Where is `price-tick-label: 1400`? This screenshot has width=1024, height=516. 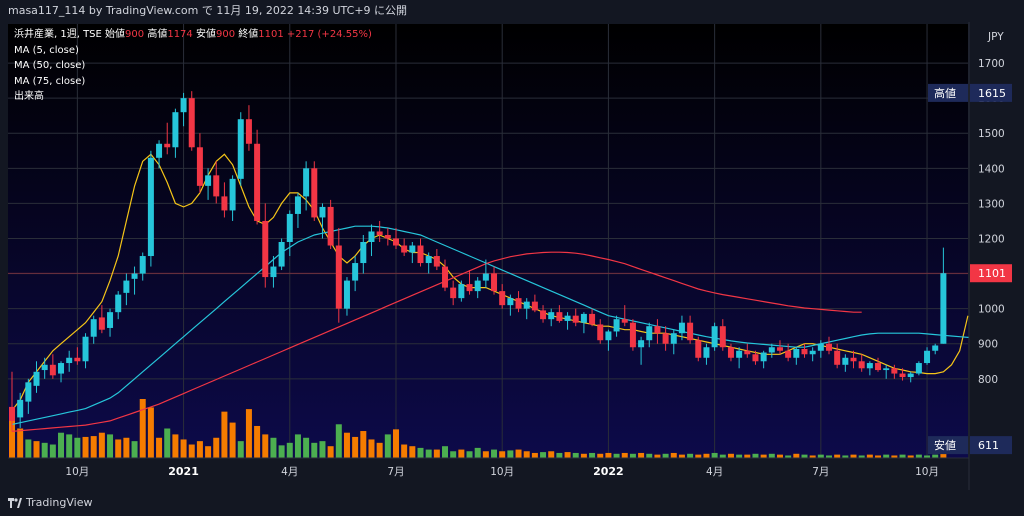
price-tick-label: 1400 is located at coordinates (991, 169).